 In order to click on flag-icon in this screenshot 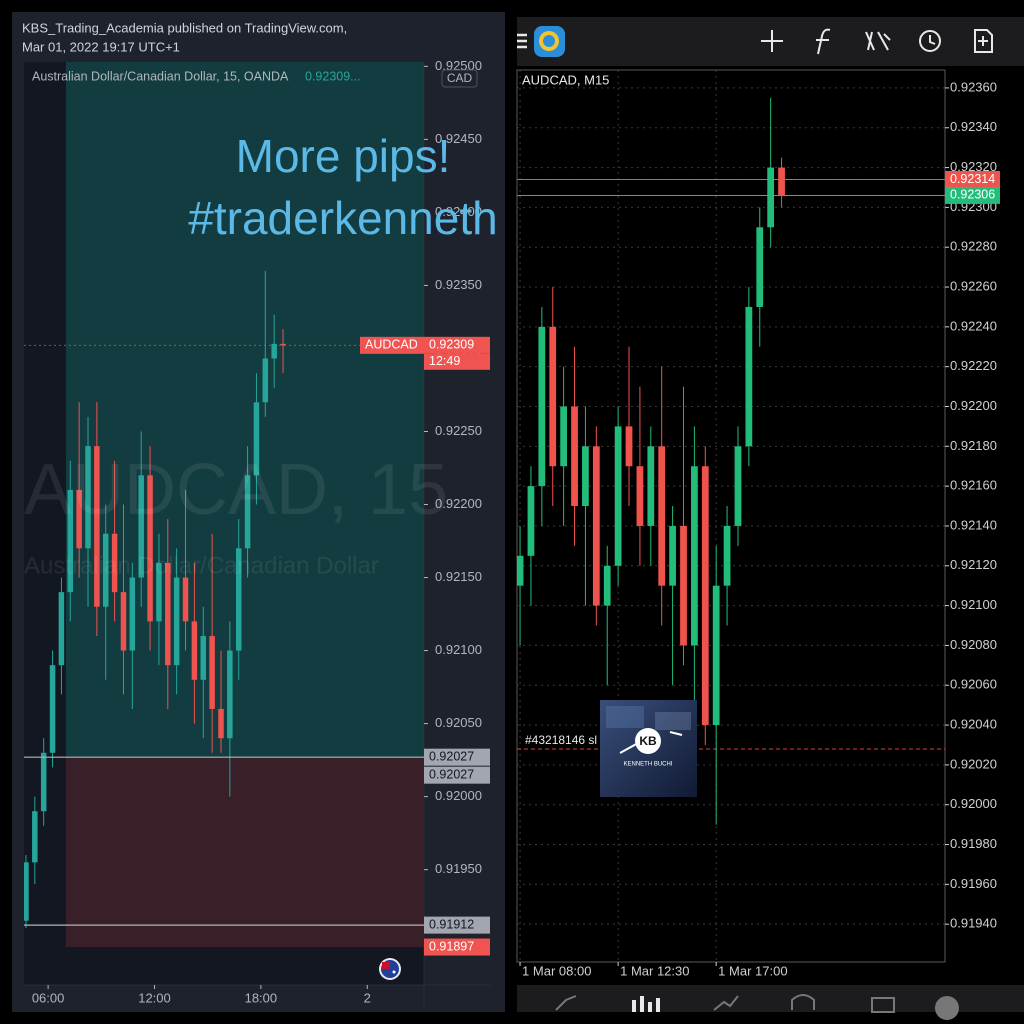, I will do `click(390, 969)`.